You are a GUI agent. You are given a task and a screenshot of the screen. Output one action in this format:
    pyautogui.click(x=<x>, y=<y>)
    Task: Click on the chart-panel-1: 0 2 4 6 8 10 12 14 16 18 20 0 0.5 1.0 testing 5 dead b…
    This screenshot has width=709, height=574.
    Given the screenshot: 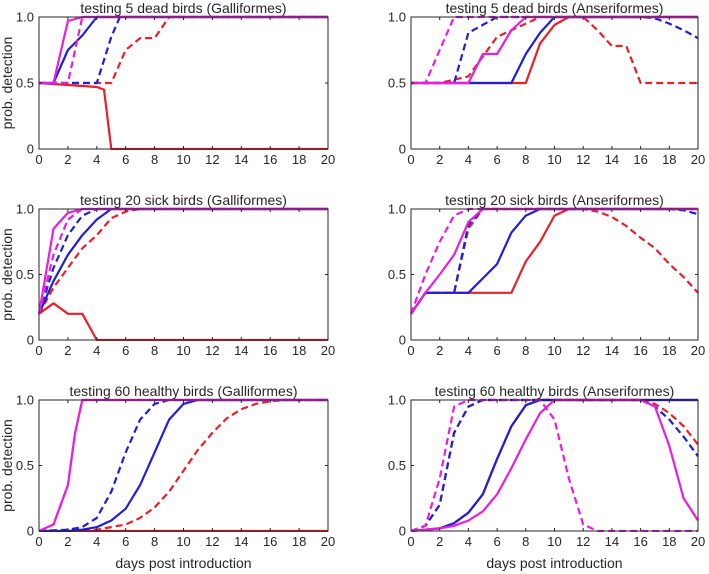 What is the action you would take?
    pyautogui.click(x=167, y=83)
    